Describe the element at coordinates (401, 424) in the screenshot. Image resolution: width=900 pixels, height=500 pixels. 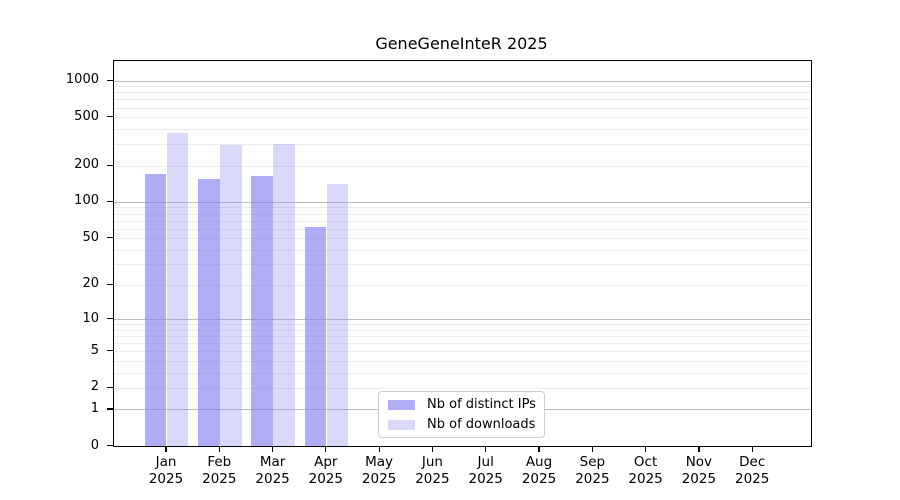
I see `legend-swatch-downloads` at that location.